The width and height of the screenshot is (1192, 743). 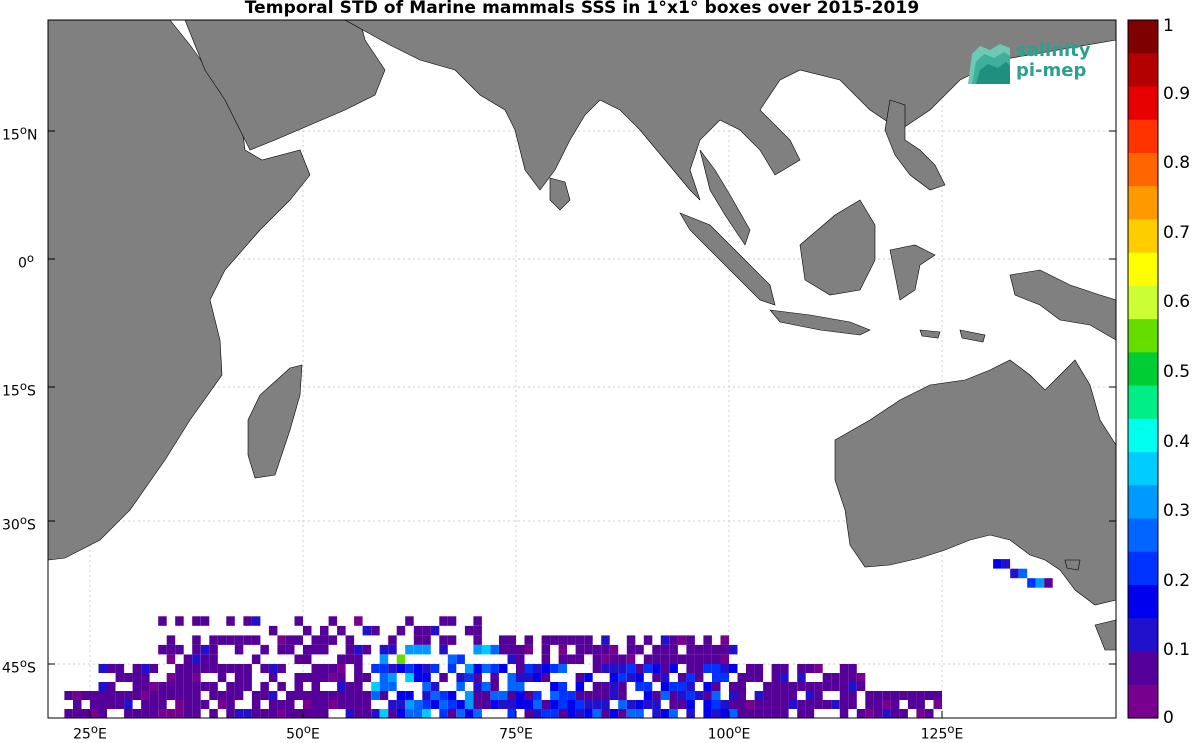 I want to click on australia-land, so click(x=975, y=482).